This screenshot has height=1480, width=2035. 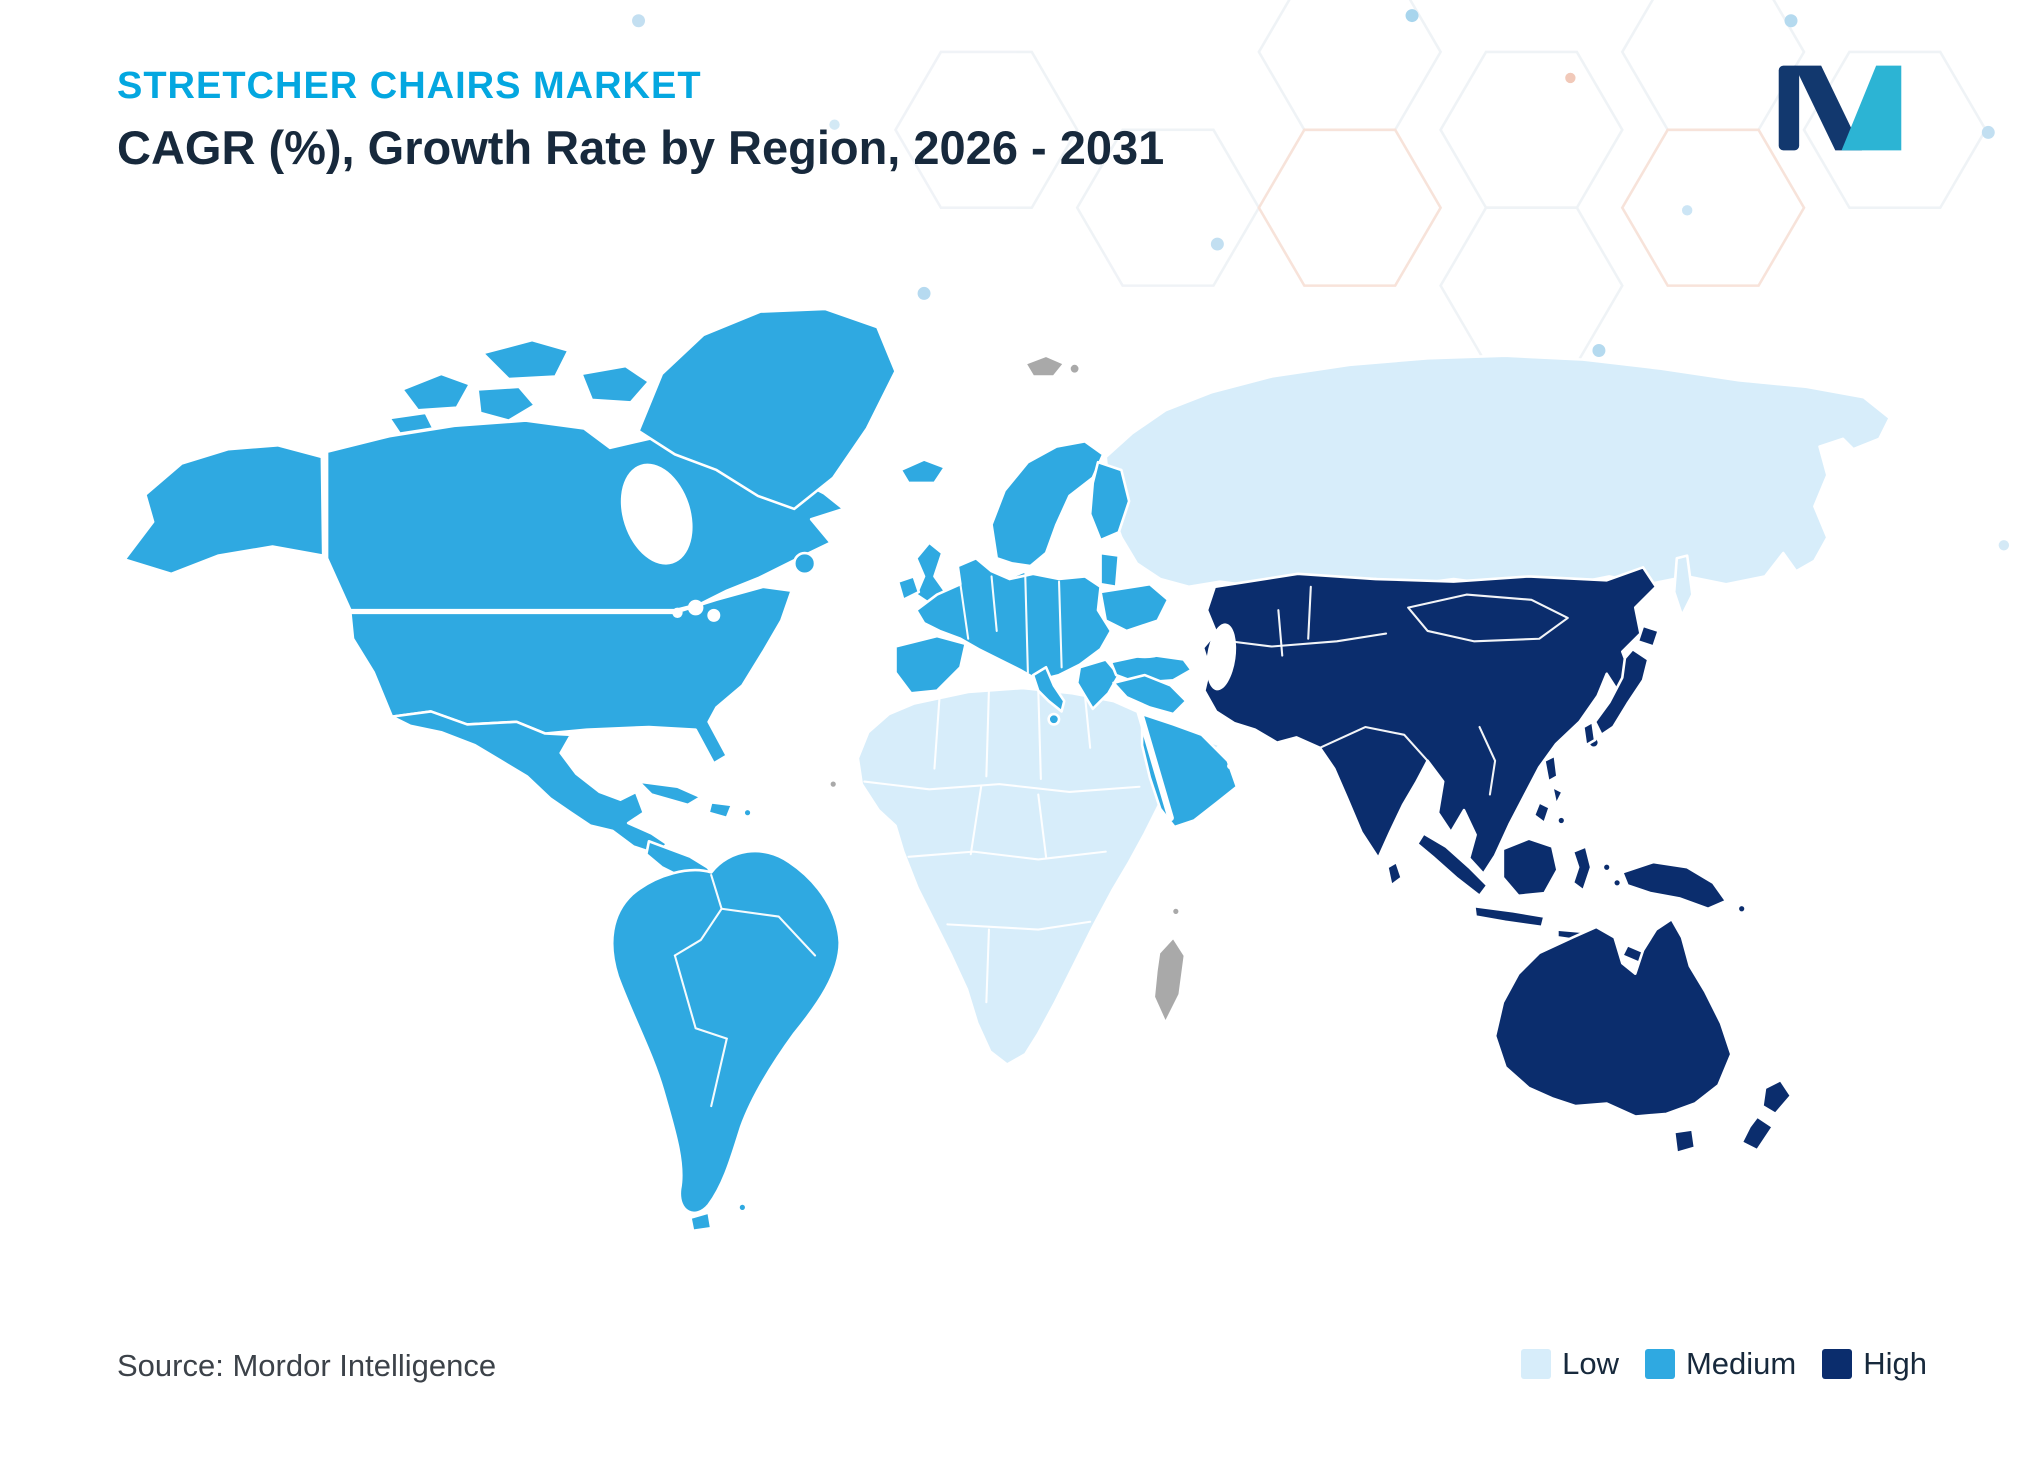 What do you see at coordinates (1536, 1364) in the screenshot?
I see `legend-swatch-low` at bounding box center [1536, 1364].